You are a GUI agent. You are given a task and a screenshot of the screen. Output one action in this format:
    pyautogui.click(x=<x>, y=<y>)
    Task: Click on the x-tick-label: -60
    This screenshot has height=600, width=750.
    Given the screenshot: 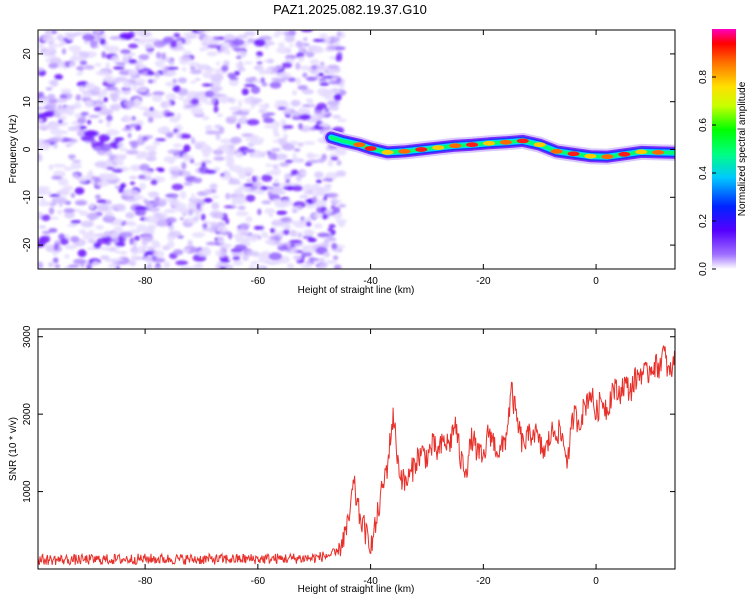 What is the action you would take?
    pyautogui.click(x=258, y=581)
    